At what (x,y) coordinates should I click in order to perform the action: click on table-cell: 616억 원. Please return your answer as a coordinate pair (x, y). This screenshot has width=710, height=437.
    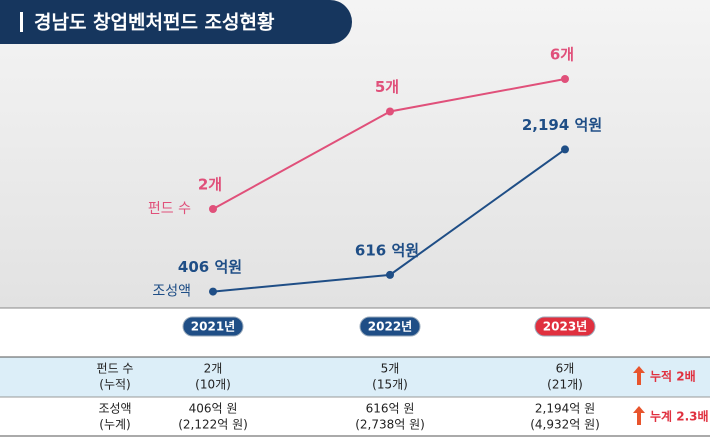
    Looking at the image, I should click on (390, 409).